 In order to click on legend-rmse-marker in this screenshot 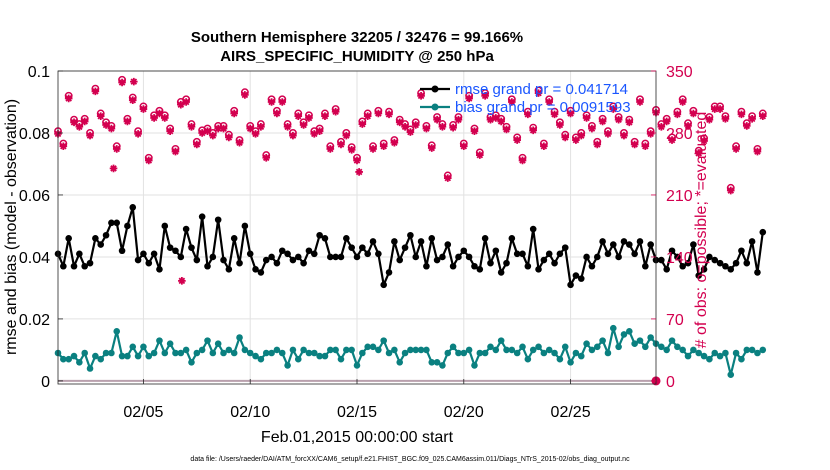, I will do `click(435, 89)`.